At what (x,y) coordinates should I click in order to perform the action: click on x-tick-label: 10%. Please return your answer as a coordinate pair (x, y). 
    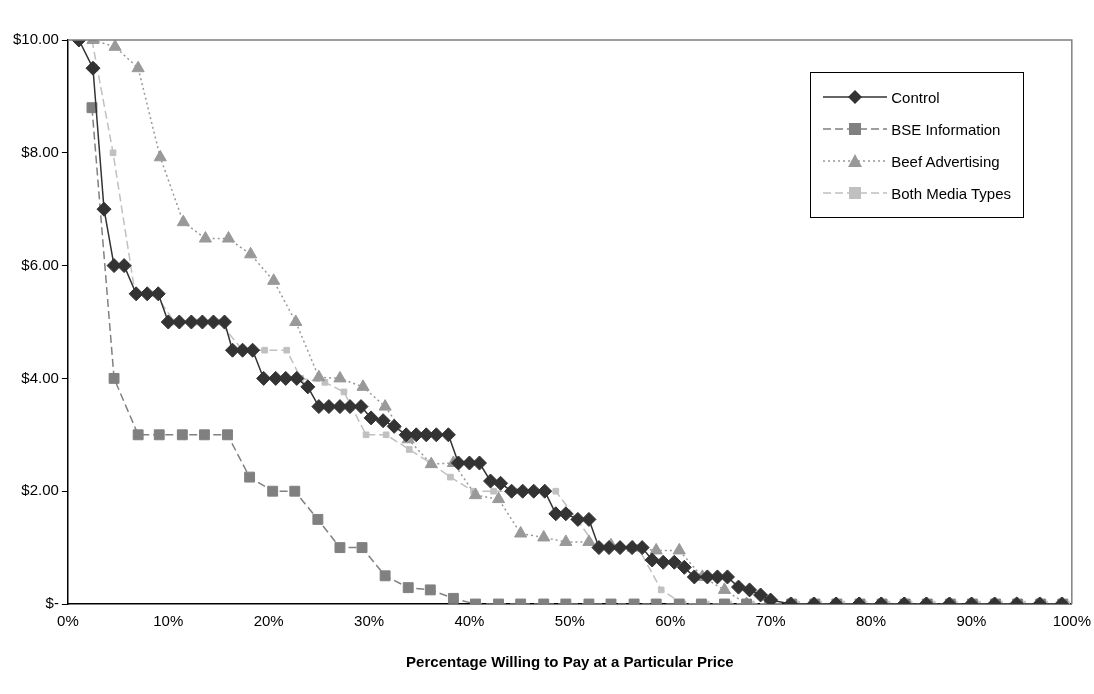
    Looking at the image, I should click on (168, 621).